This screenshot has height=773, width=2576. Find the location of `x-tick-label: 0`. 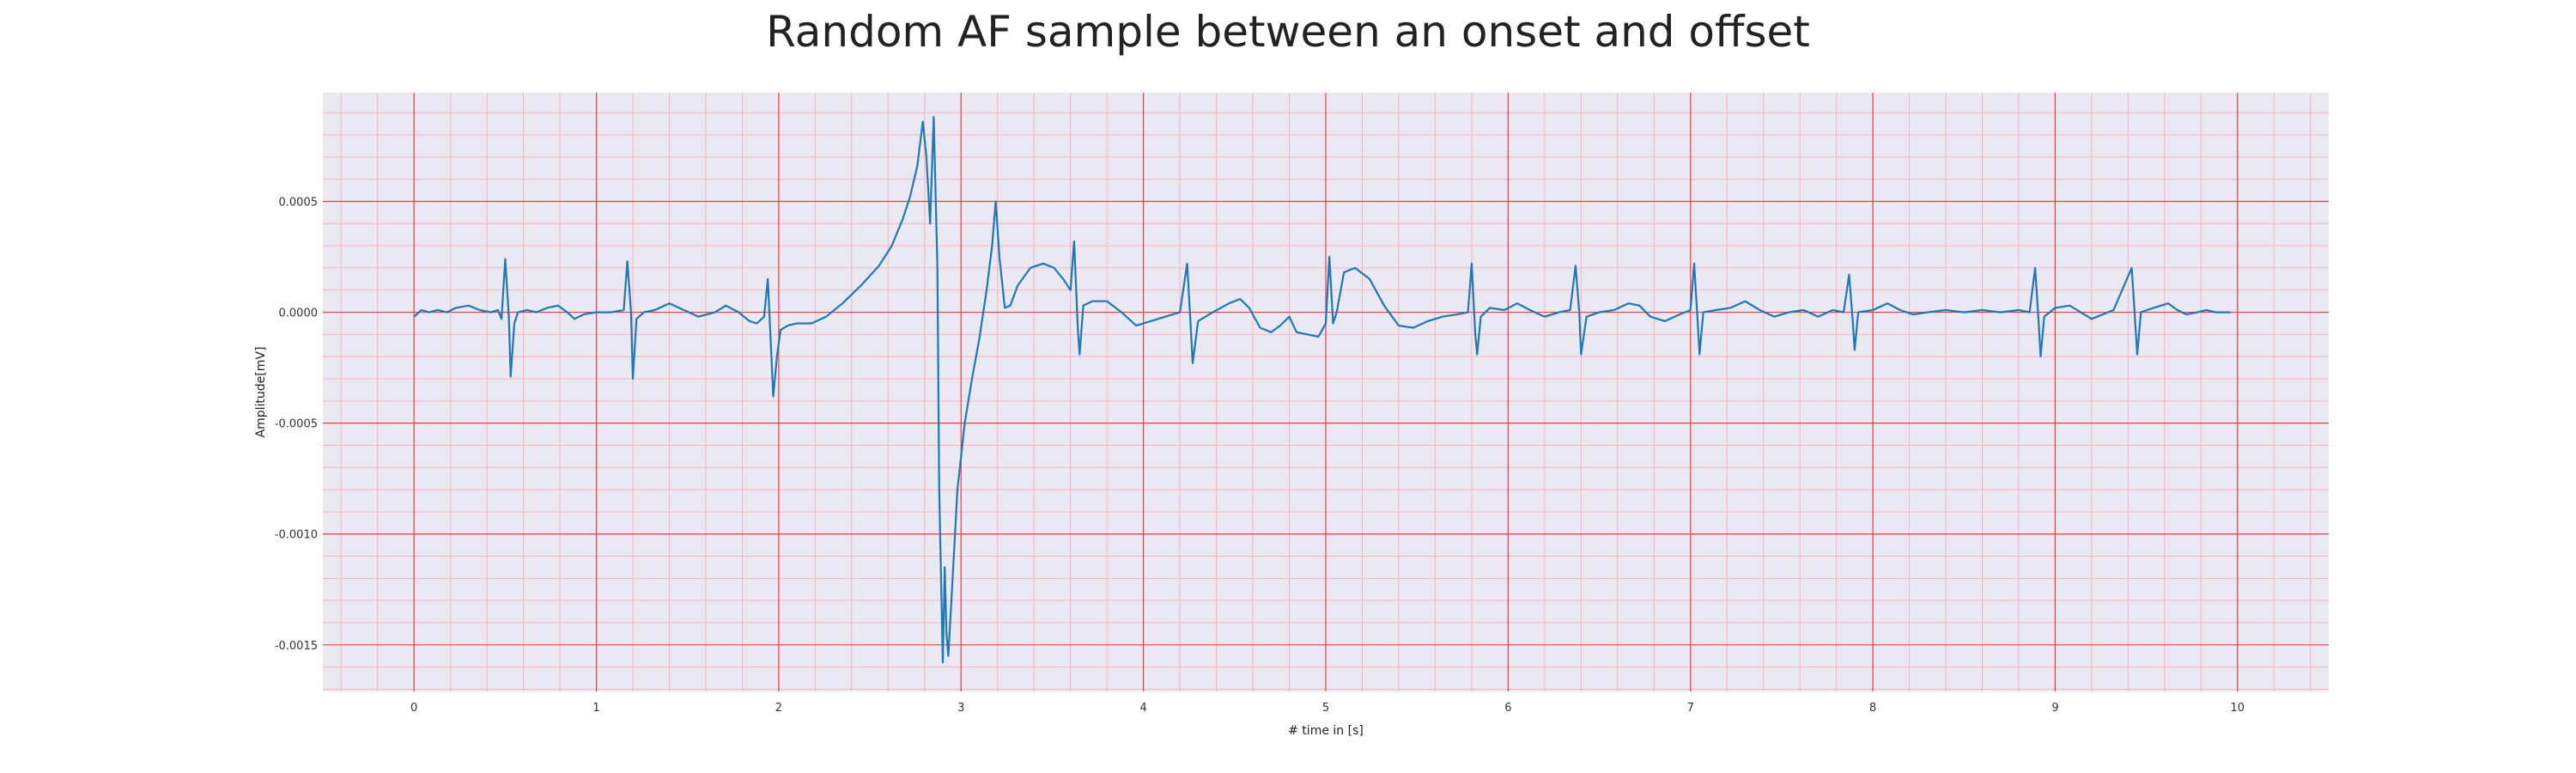

x-tick-label: 0 is located at coordinates (413, 708).